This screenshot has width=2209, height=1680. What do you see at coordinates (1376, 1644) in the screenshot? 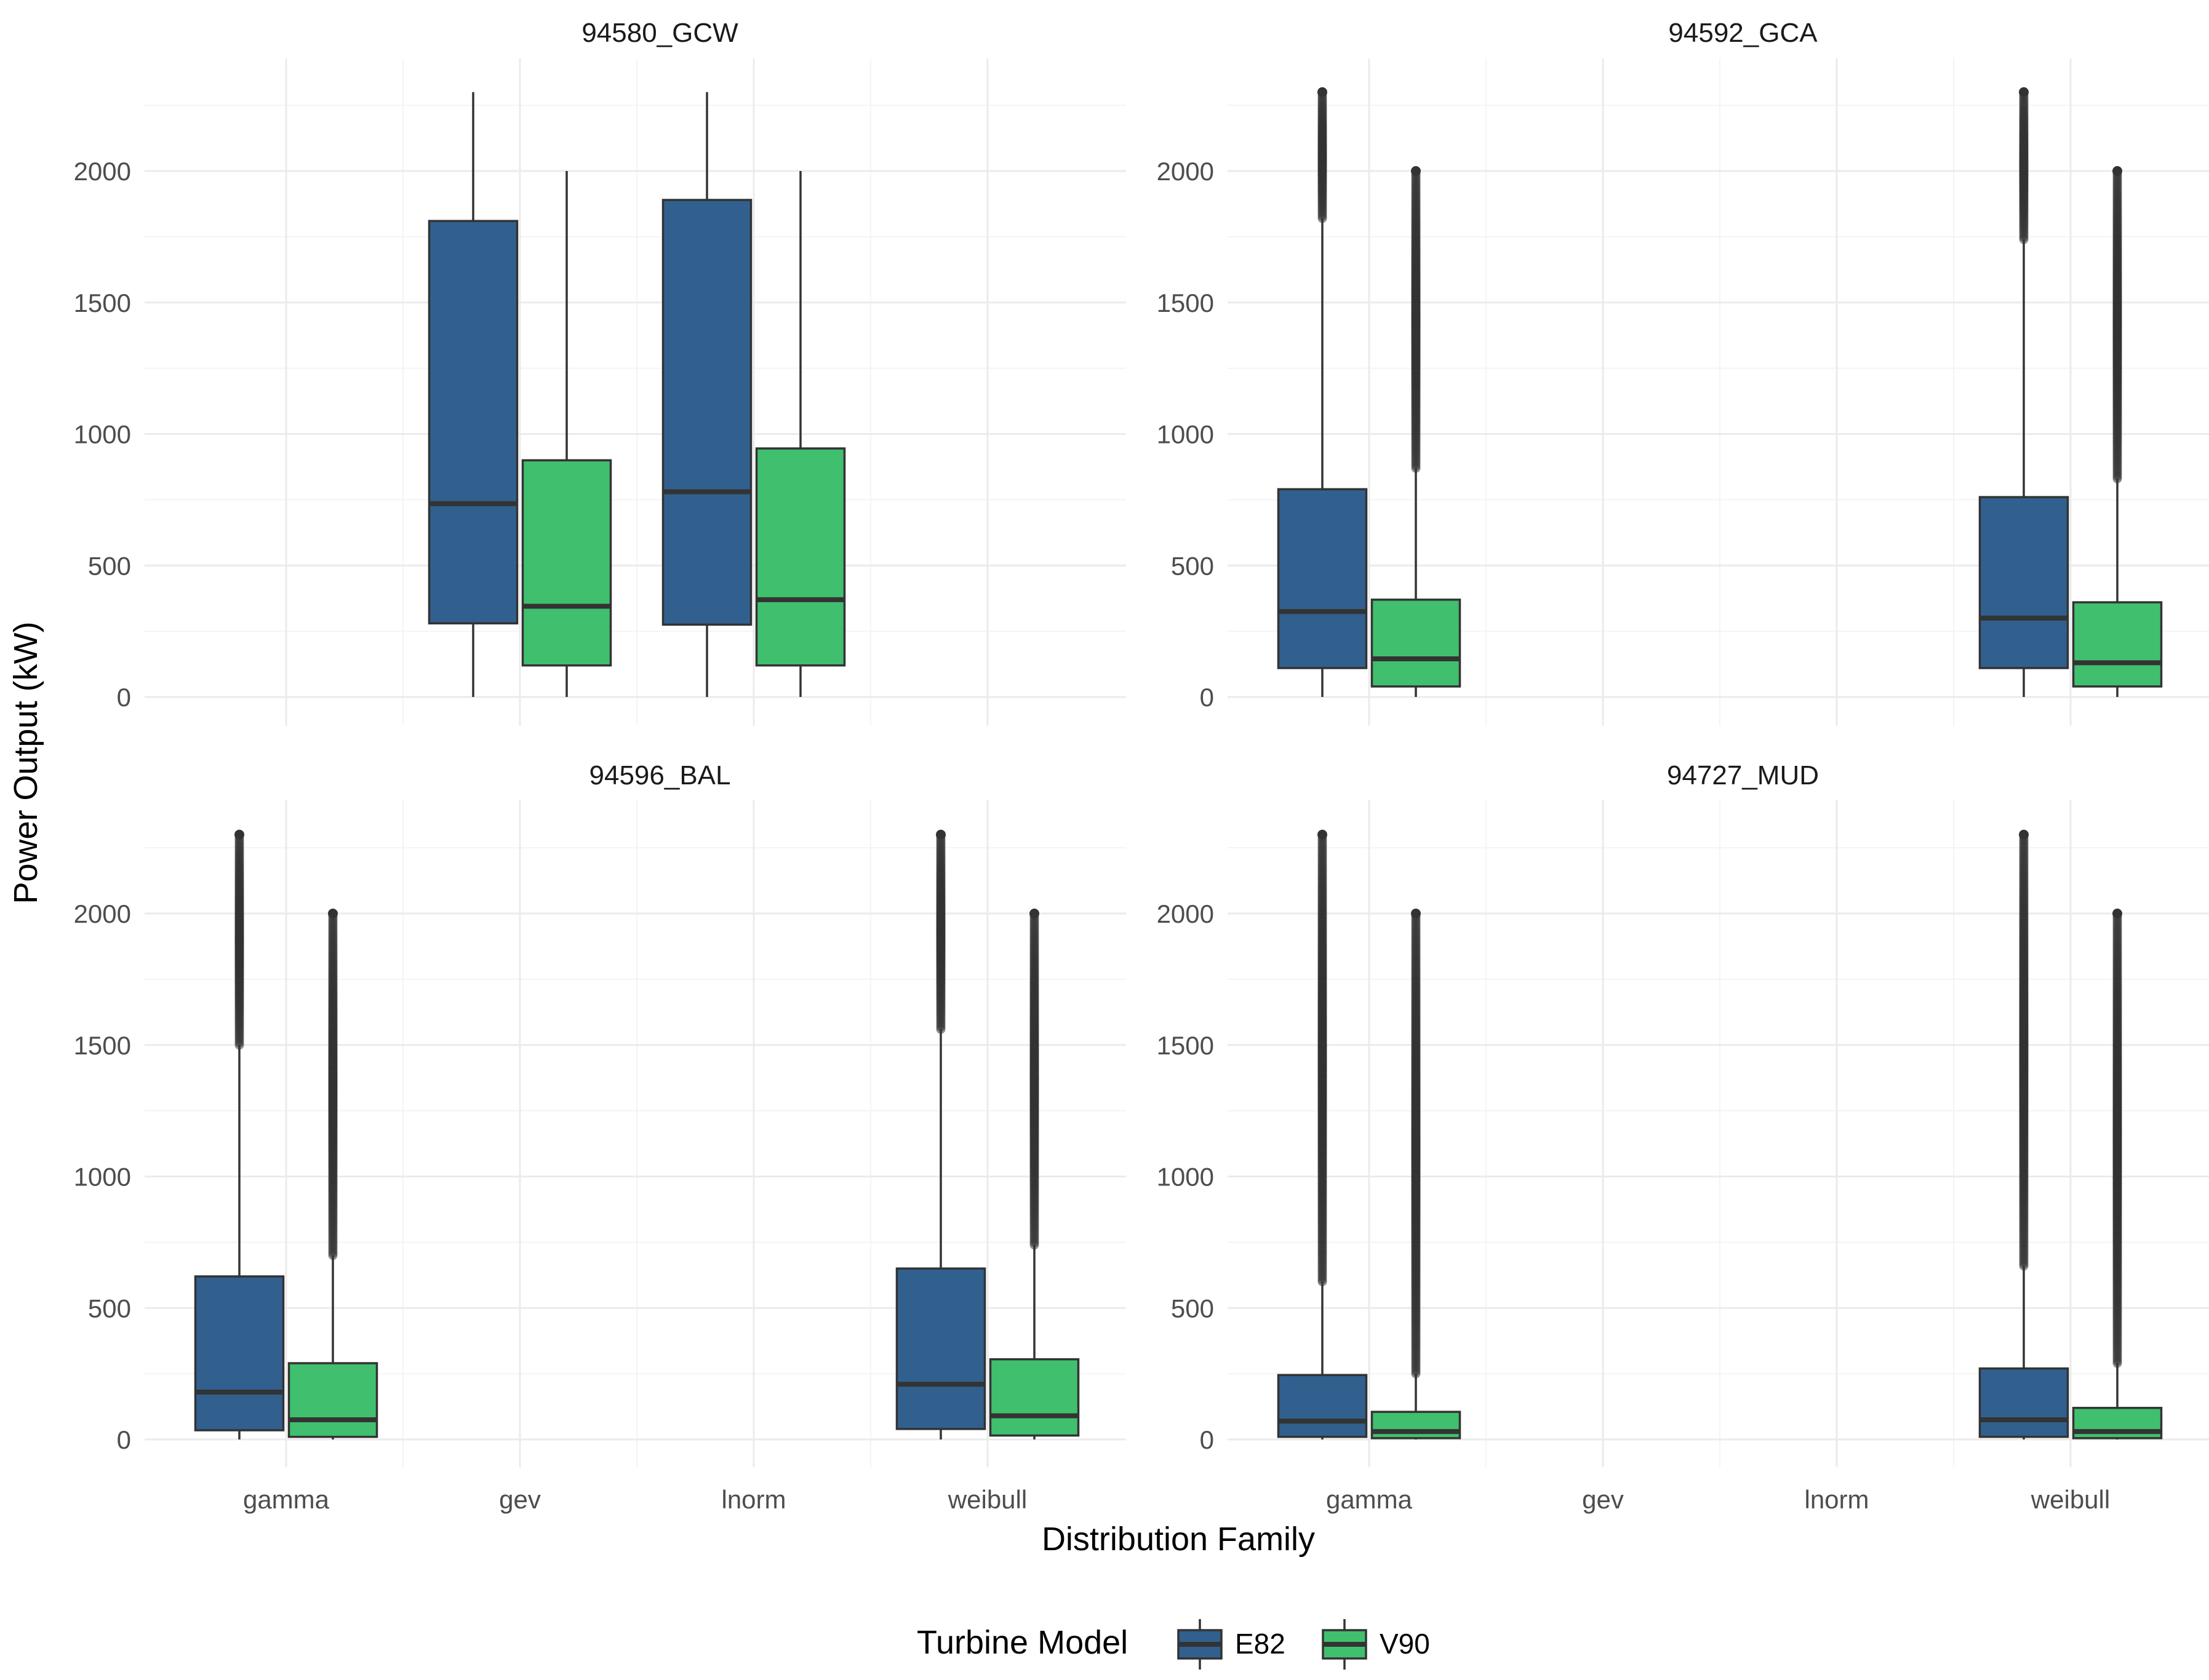
I see `legend-key-v90: V90` at bounding box center [1376, 1644].